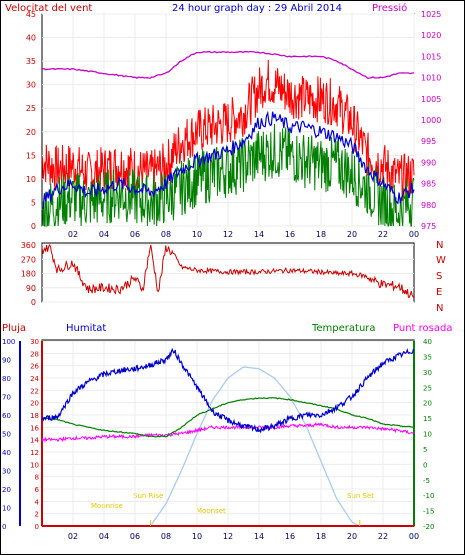 The image size is (465, 555). I want to click on humidity-axis-tick-label: 90, so click(6, 361).